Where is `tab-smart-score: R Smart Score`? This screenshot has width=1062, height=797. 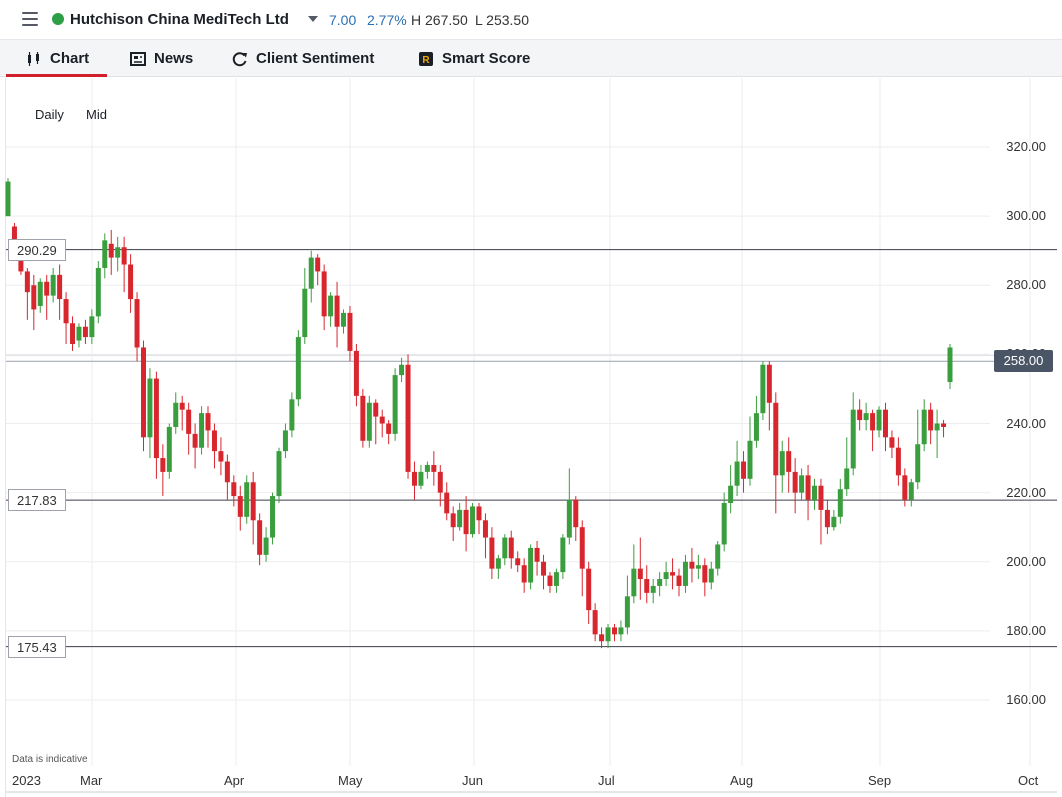
tab-smart-score: R Smart Score is located at coordinates (474, 58).